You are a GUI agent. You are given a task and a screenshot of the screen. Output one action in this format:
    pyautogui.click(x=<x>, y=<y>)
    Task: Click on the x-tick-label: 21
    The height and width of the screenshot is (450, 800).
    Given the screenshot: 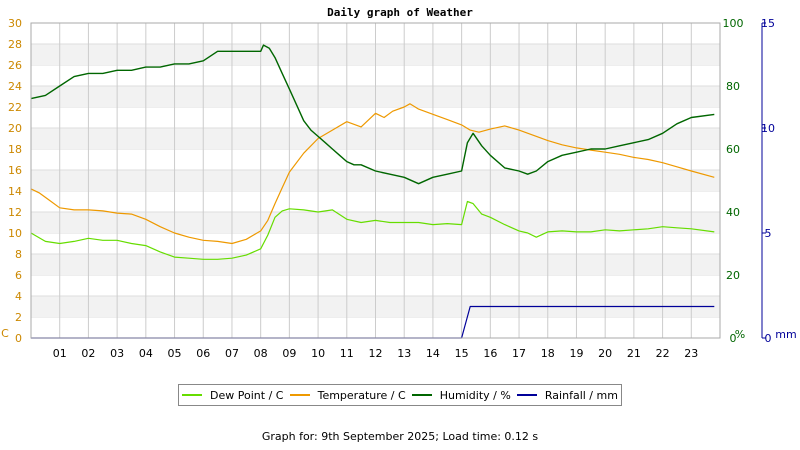 What is the action you would take?
    pyautogui.click(x=634, y=353)
    